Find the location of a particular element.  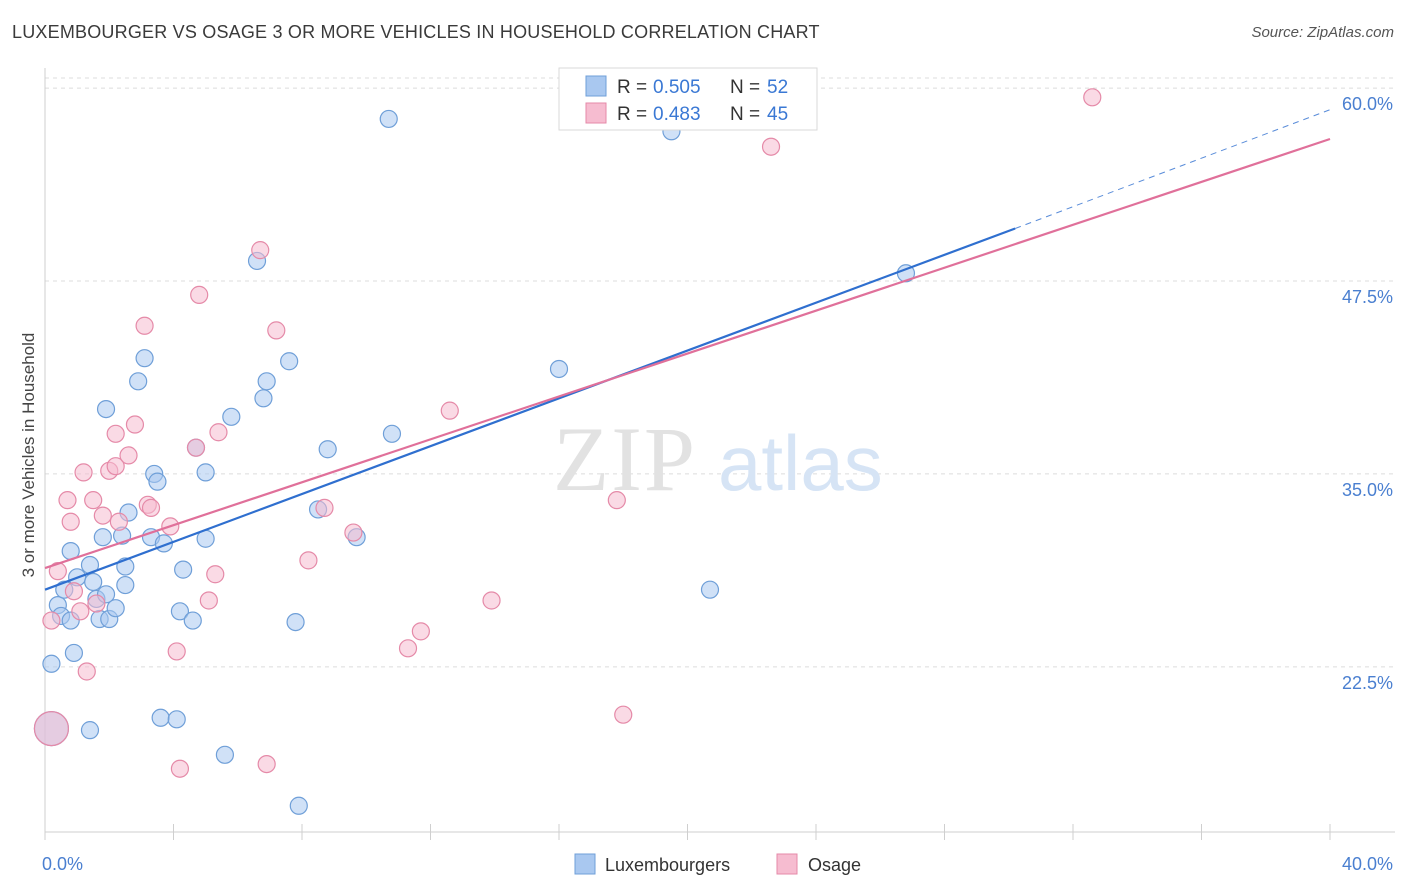

legend-n-value-2: 45 is located at coordinates (777, 114).